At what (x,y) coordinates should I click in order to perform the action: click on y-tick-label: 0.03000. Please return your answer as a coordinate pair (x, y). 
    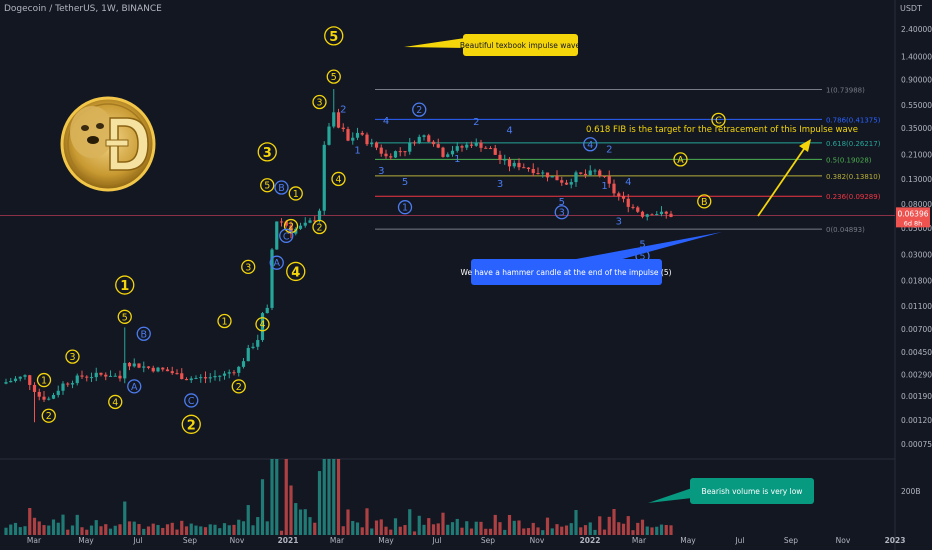
    Looking at the image, I should click on (916, 254).